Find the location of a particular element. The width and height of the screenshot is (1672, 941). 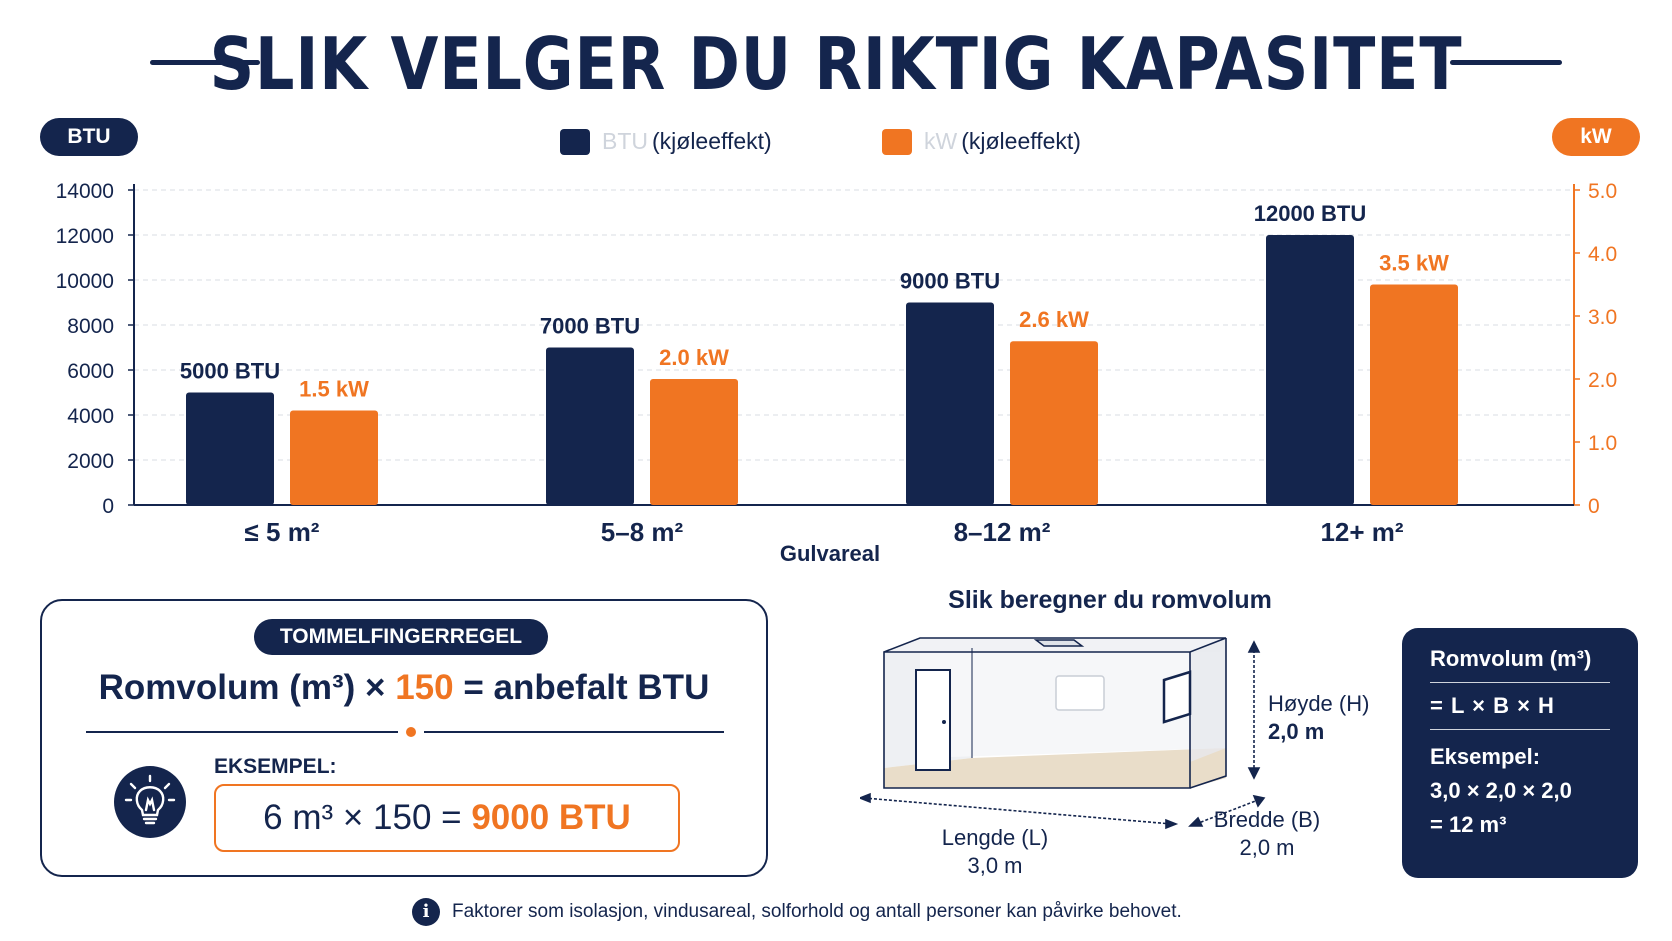

left-tick-label: 6000 is located at coordinates (90, 371).